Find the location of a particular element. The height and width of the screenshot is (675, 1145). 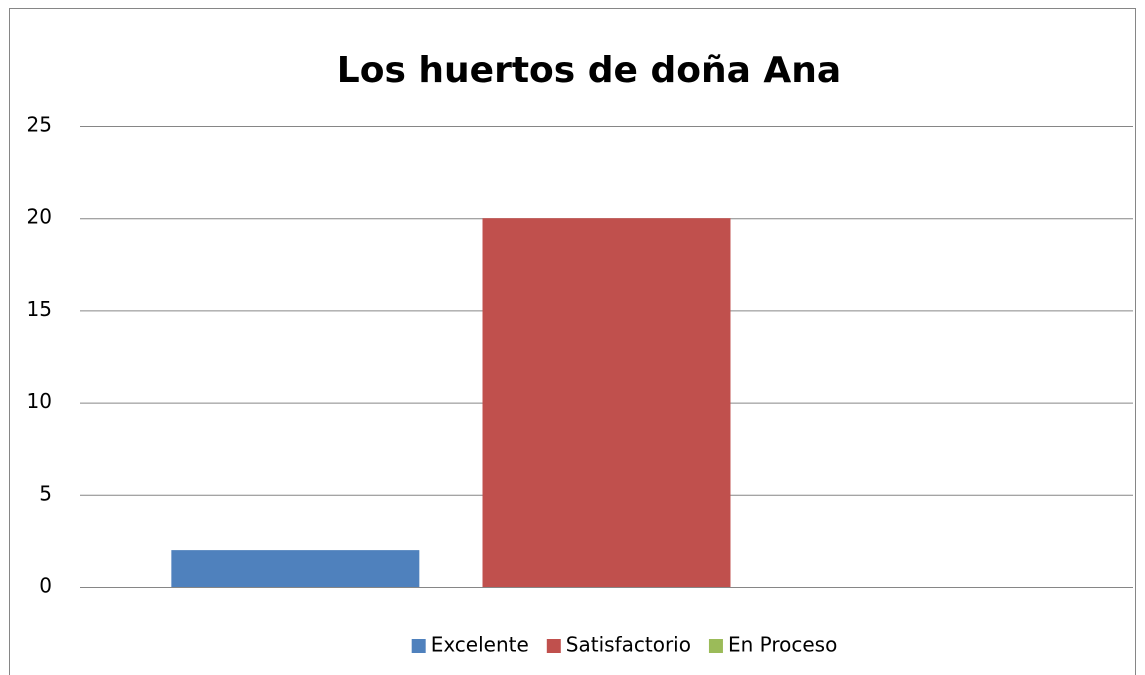

y-tick-label: 15 is located at coordinates (39, 309).